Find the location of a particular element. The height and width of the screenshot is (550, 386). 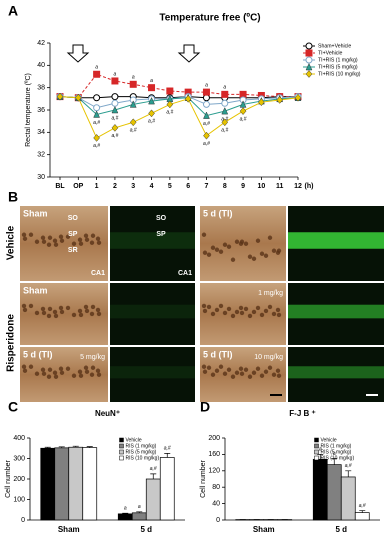

arrow is located at coordinates (78, 53).